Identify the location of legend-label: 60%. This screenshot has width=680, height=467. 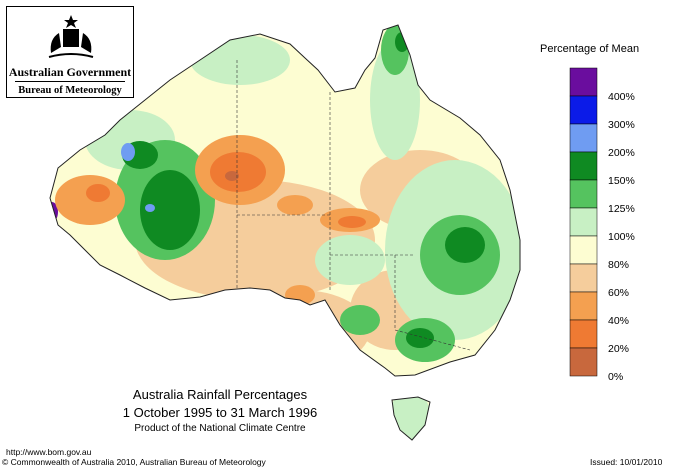
(619, 293).